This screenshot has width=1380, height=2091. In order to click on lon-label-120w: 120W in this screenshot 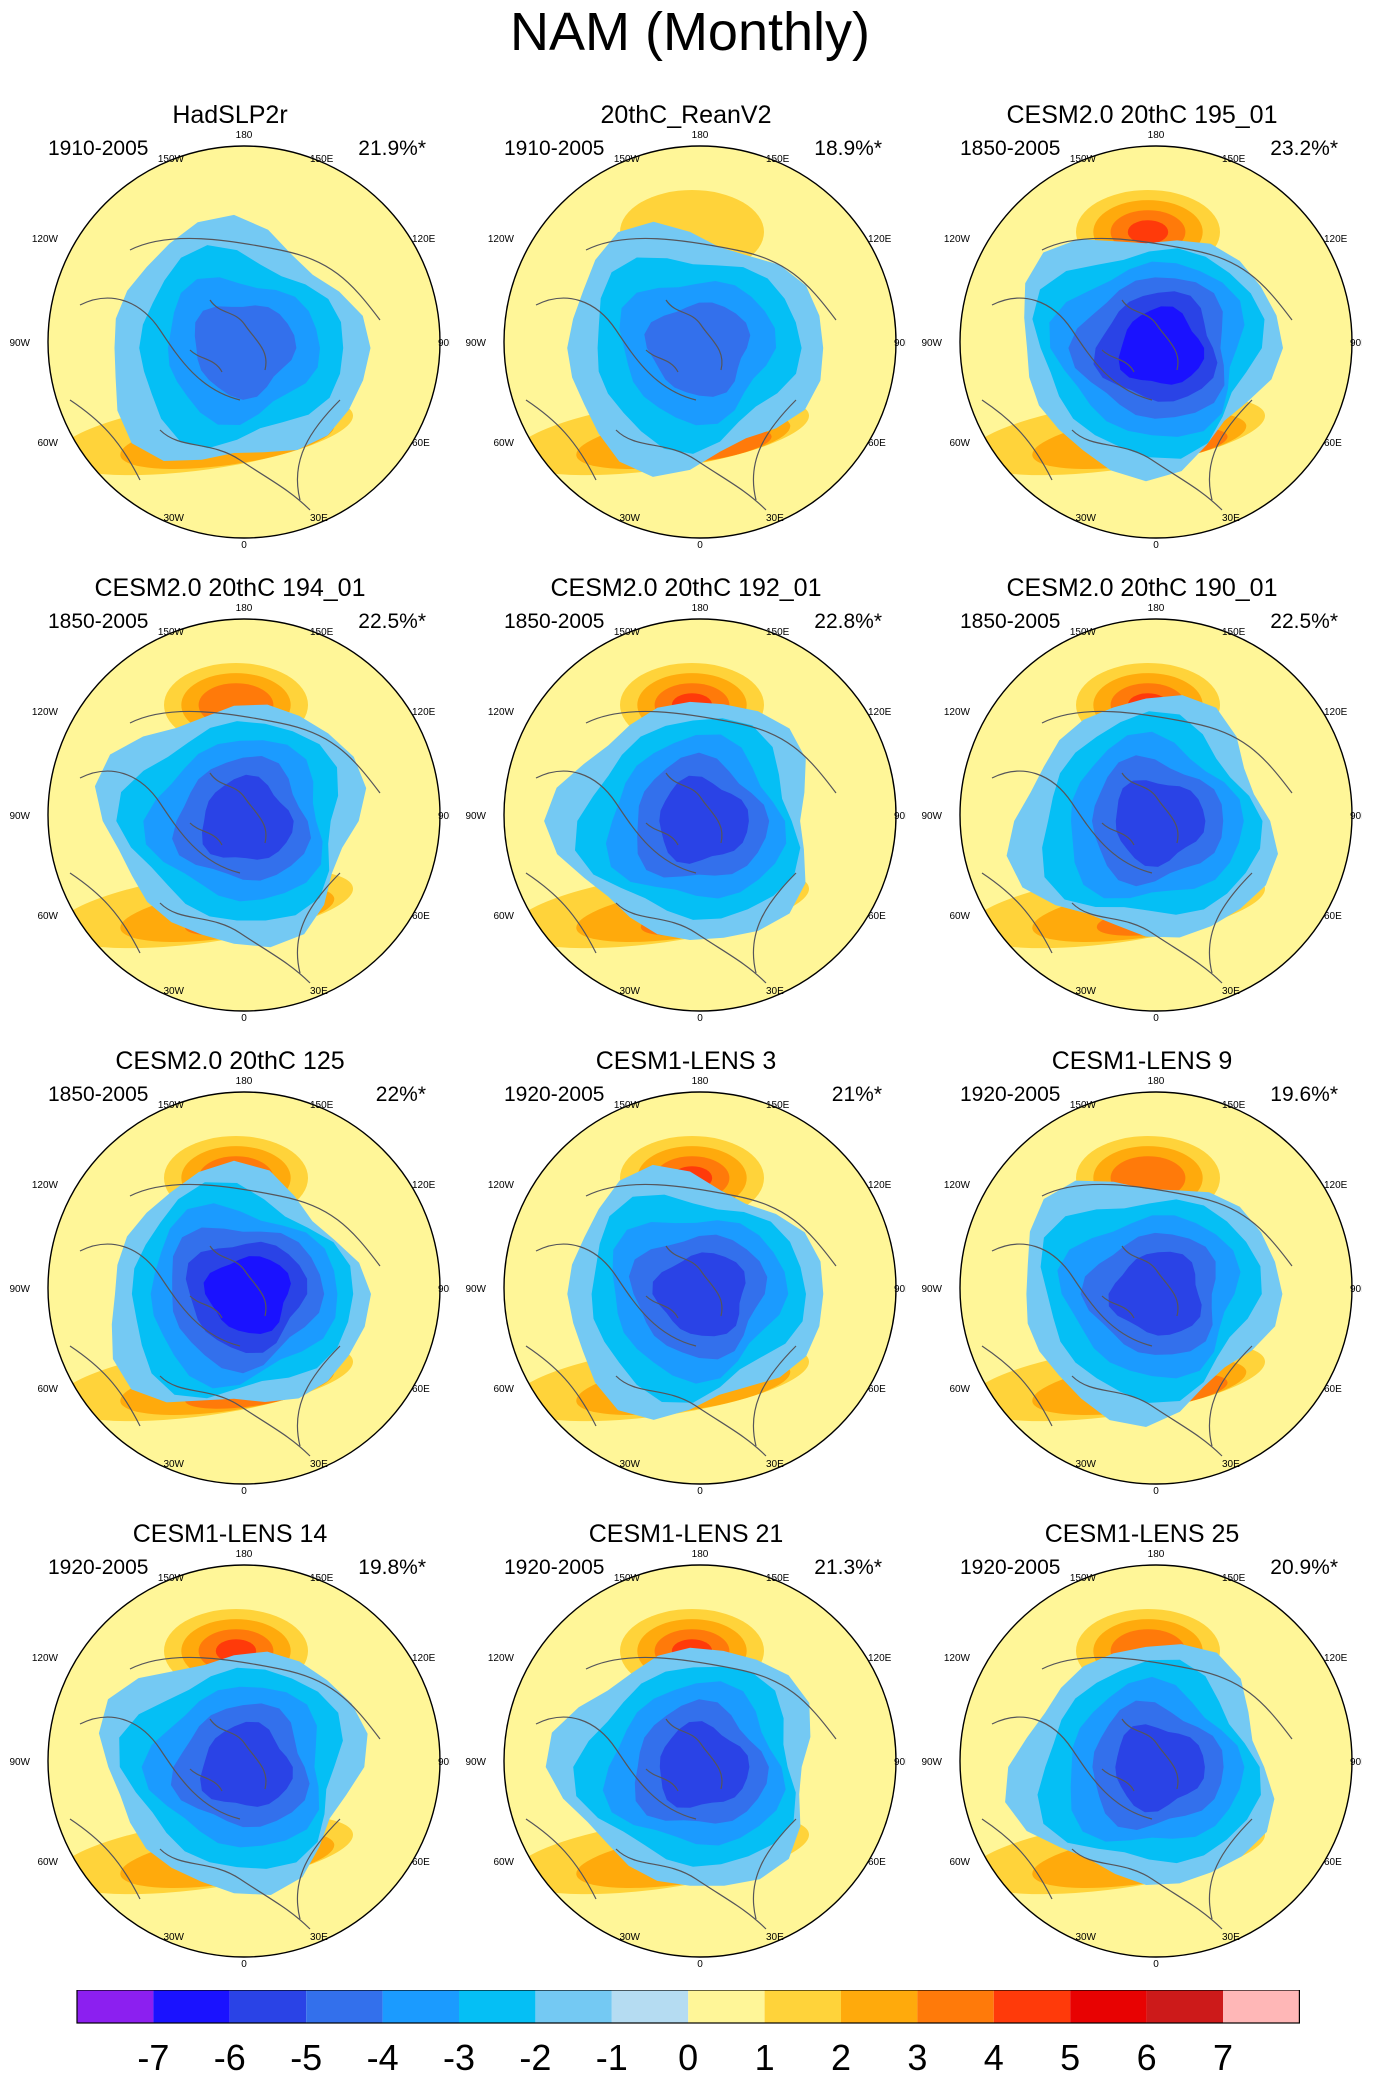, I will do `click(957, 1658)`.